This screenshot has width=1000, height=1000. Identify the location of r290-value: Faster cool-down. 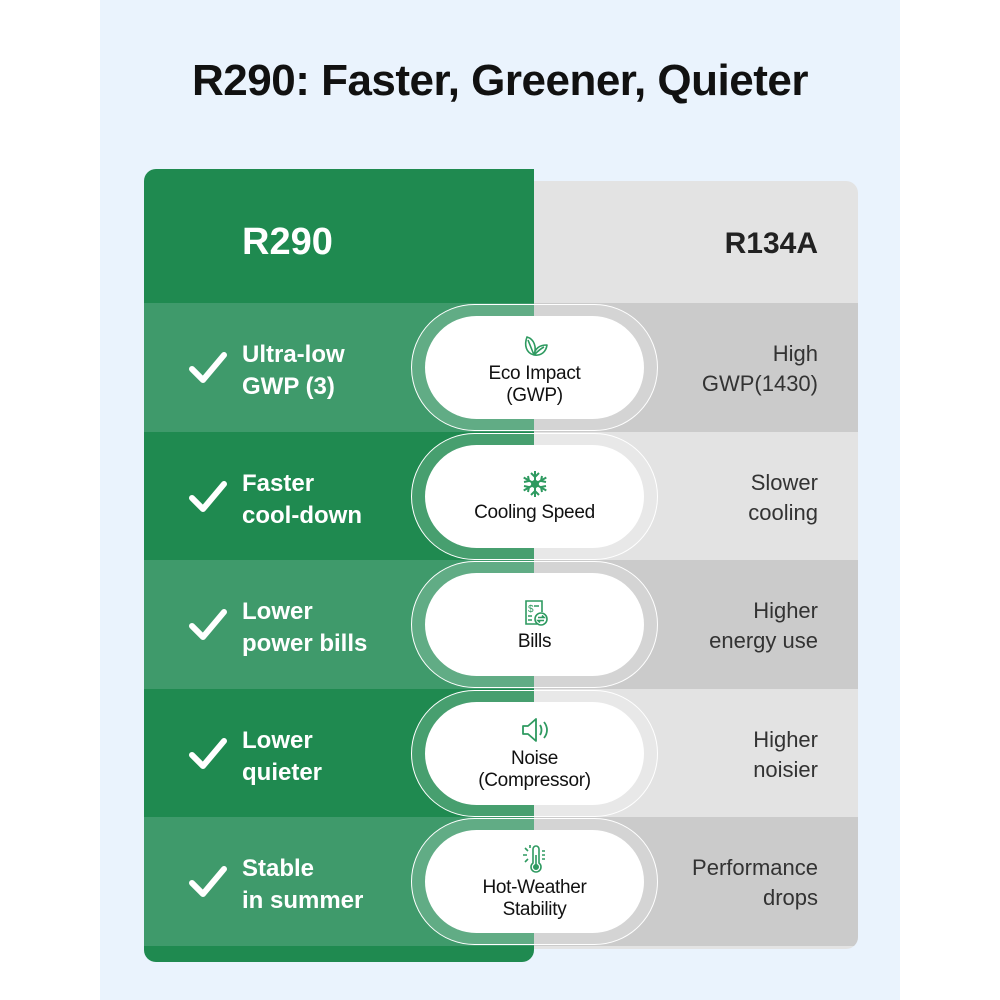
(302, 499).